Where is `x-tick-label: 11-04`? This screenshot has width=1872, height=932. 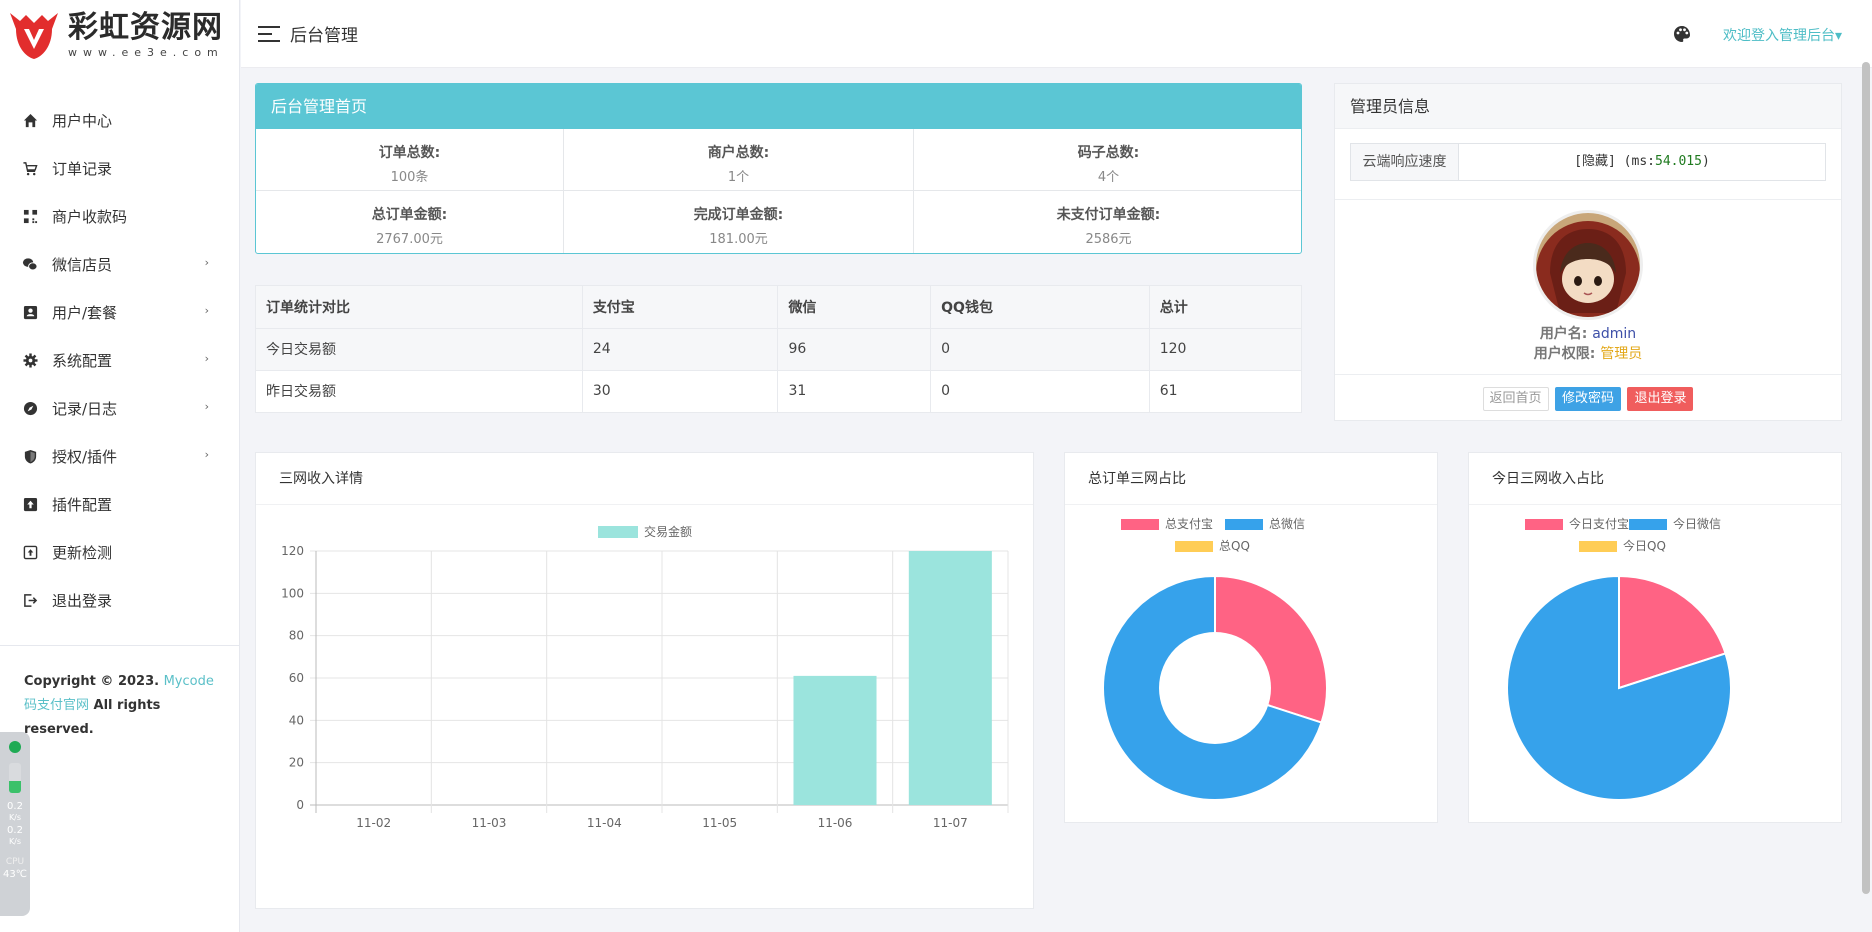
x-tick-label: 11-04 is located at coordinates (604, 823).